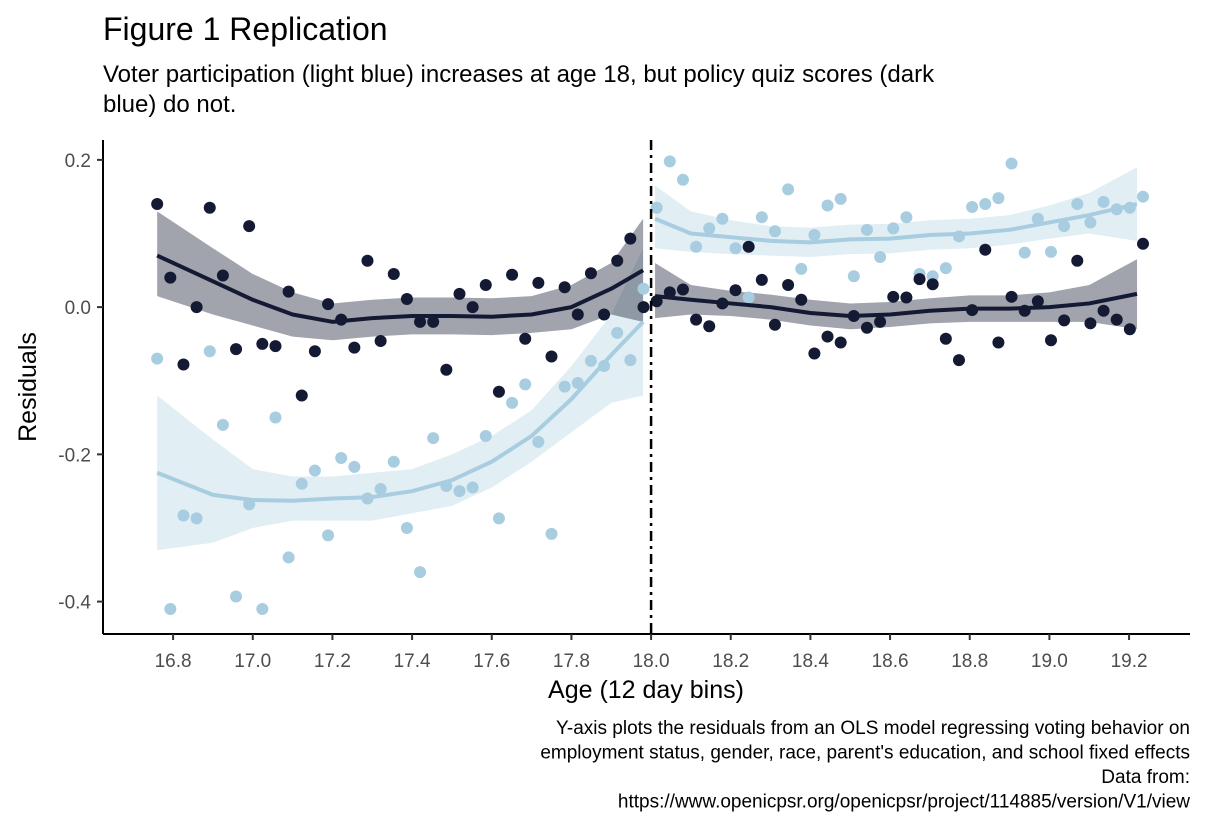 The width and height of the screenshot is (1206, 832). I want to click on x-tick-label: 17.2, so click(332, 661).